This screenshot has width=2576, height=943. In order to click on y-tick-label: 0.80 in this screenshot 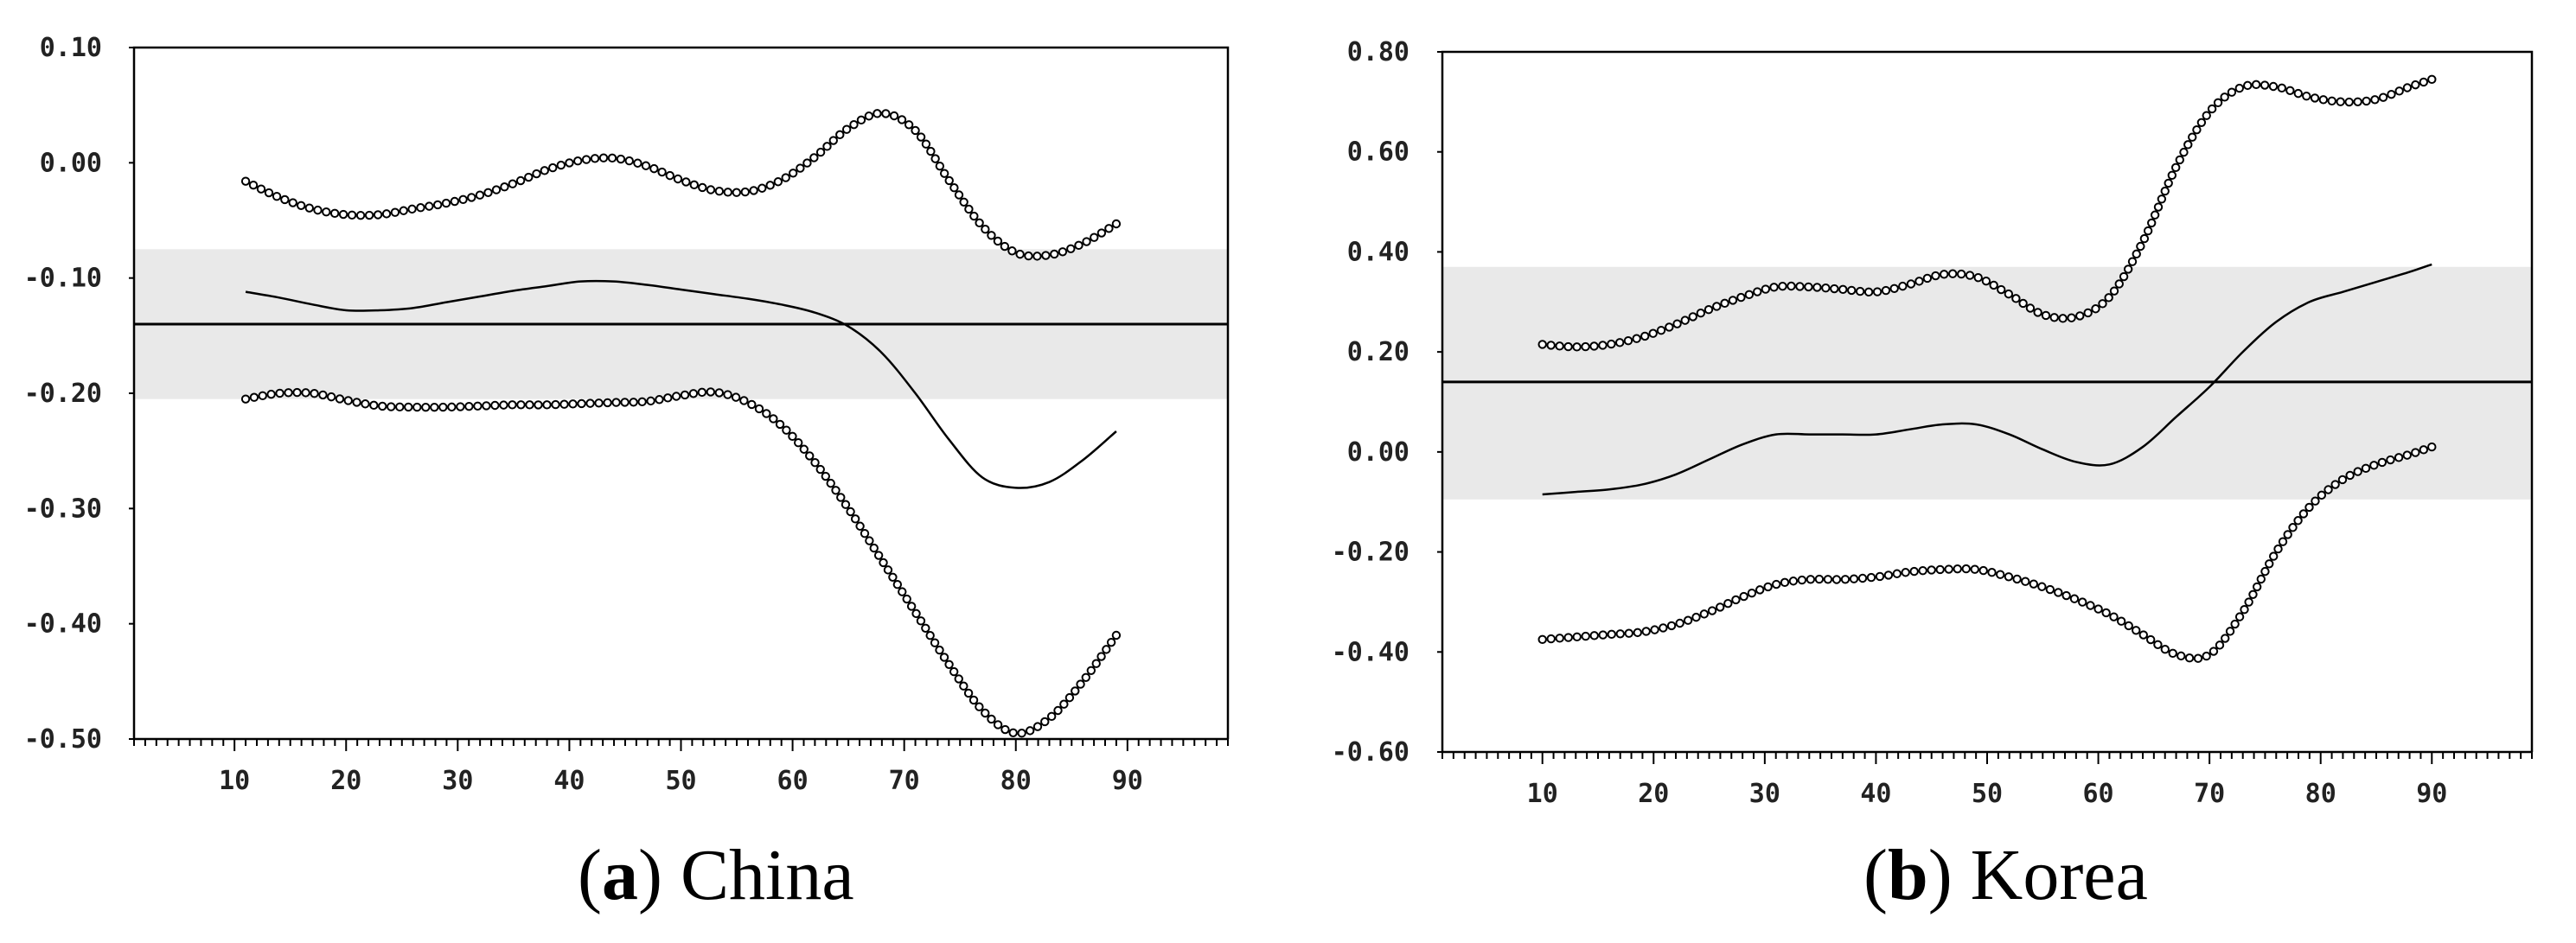, I will do `click(1378, 52)`.